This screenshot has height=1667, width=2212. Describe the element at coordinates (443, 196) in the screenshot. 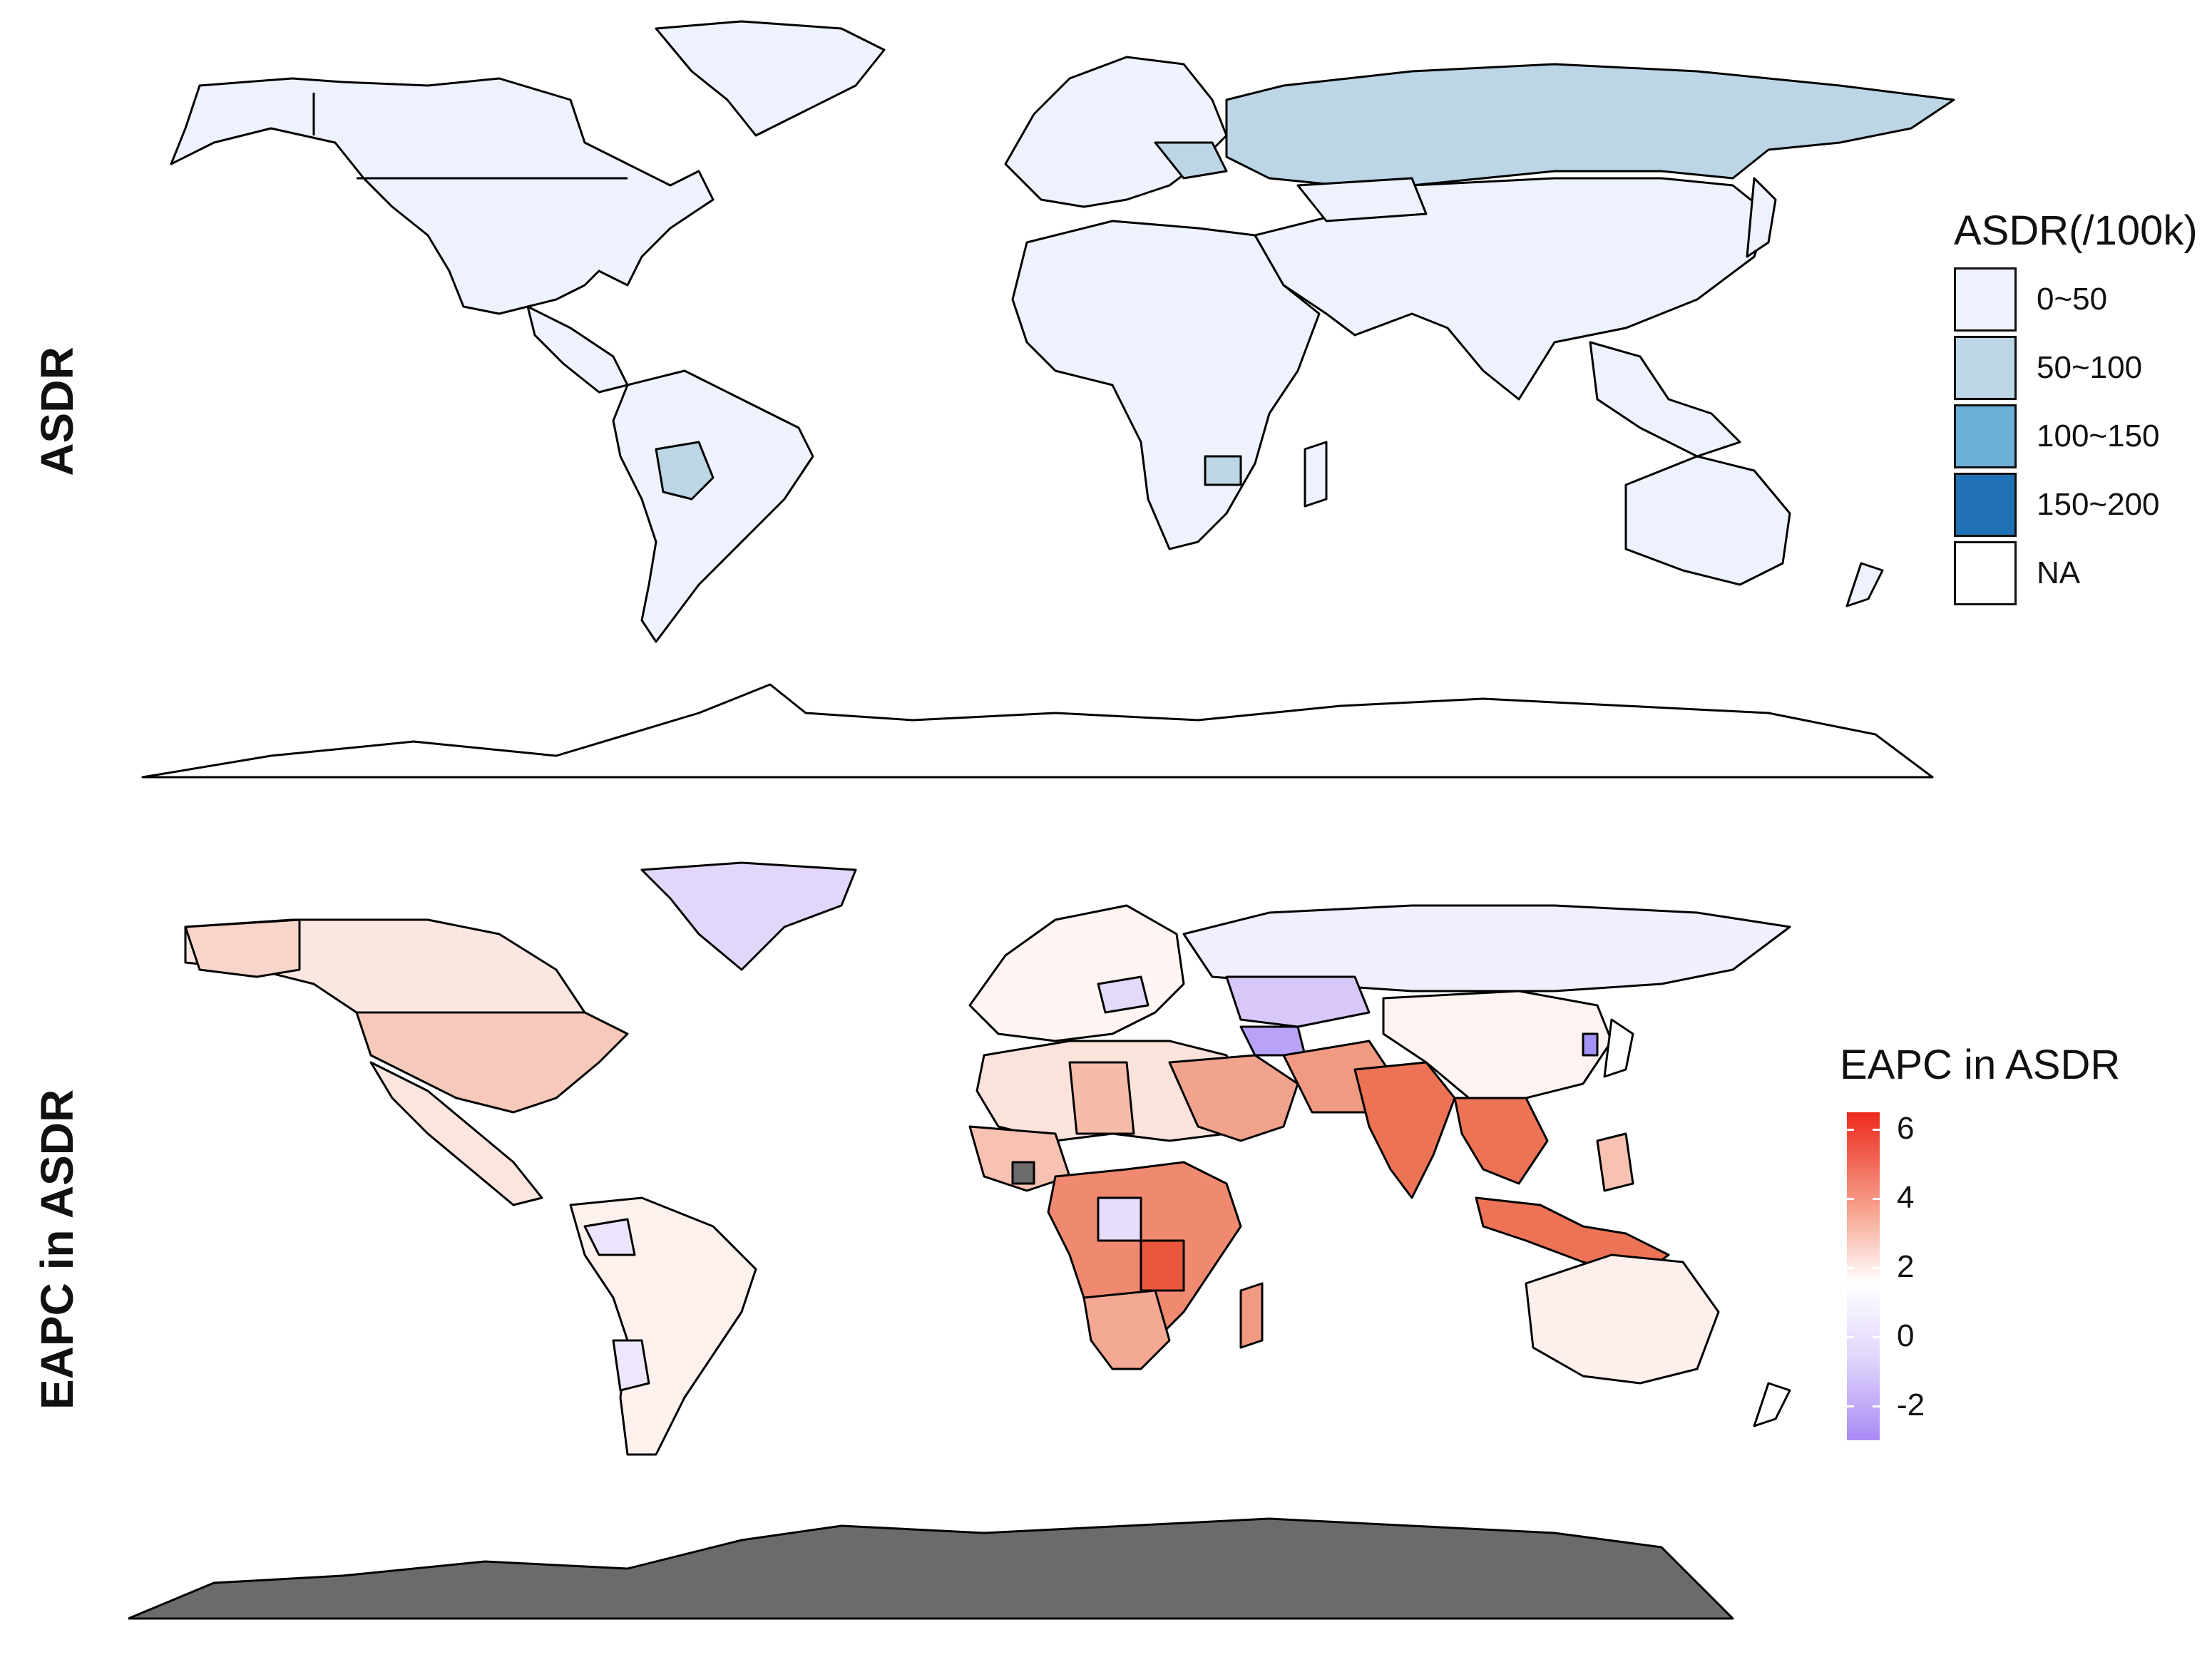

I see `asdr-north-america` at that location.